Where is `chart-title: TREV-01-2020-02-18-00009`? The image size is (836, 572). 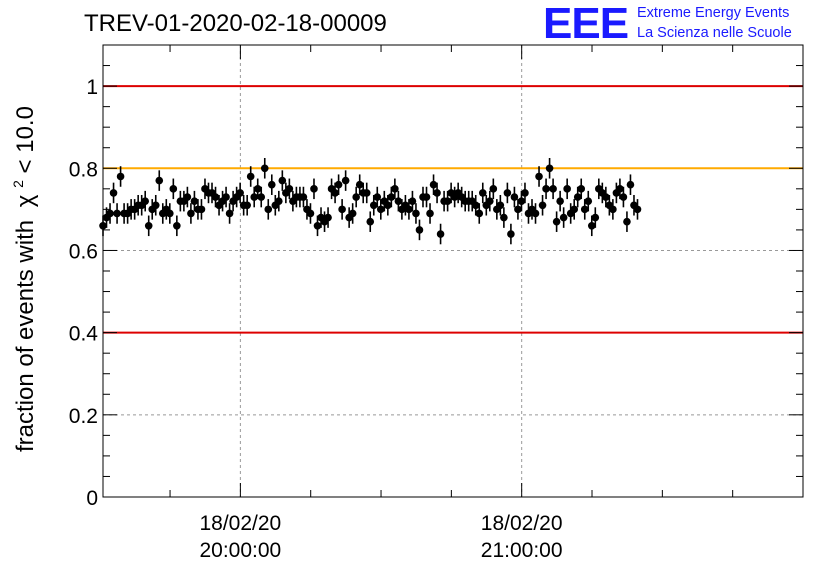 chart-title: TREV-01-2020-02-18-00009 is located at coordinates (235, 23).